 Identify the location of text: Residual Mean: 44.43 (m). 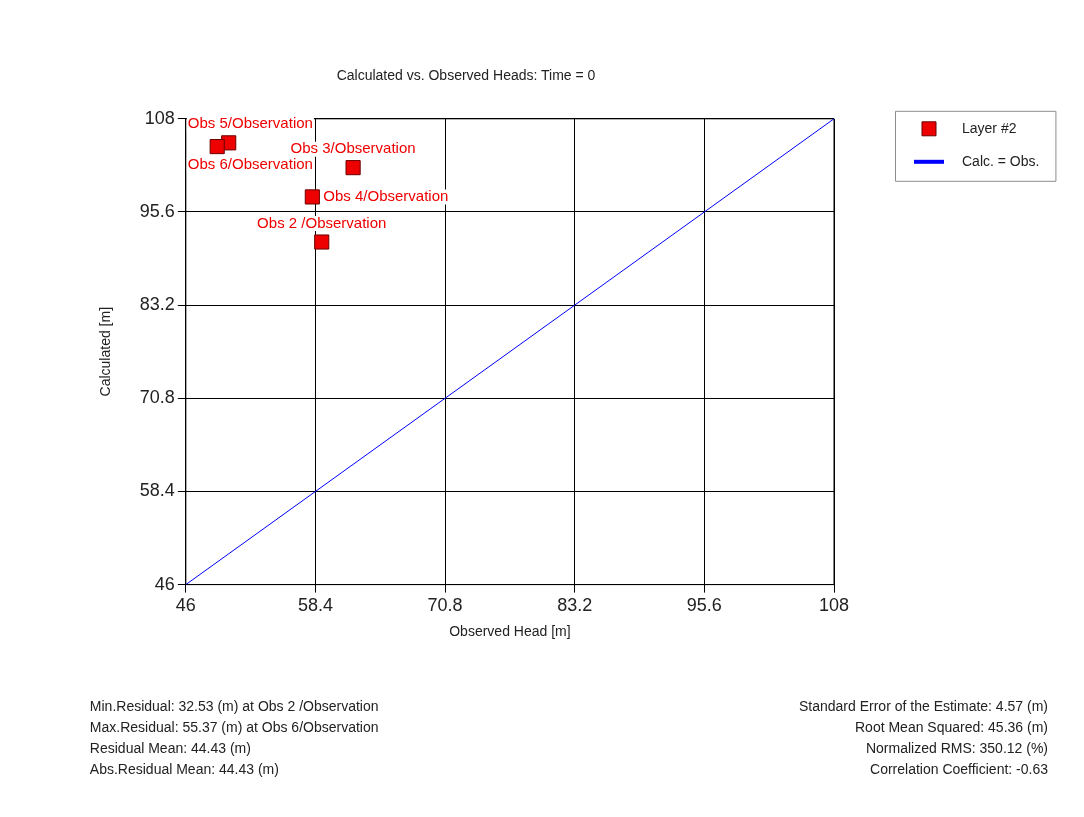
(170, 748).